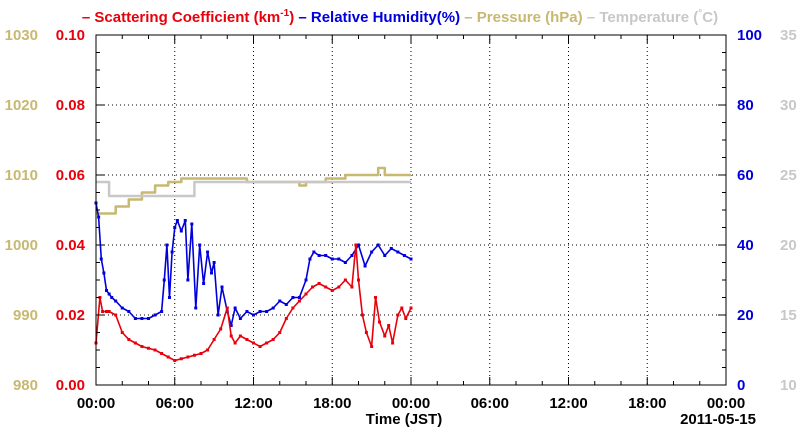  I want to click on pressure-axis-tick-label: 1020, so click(21, 105).